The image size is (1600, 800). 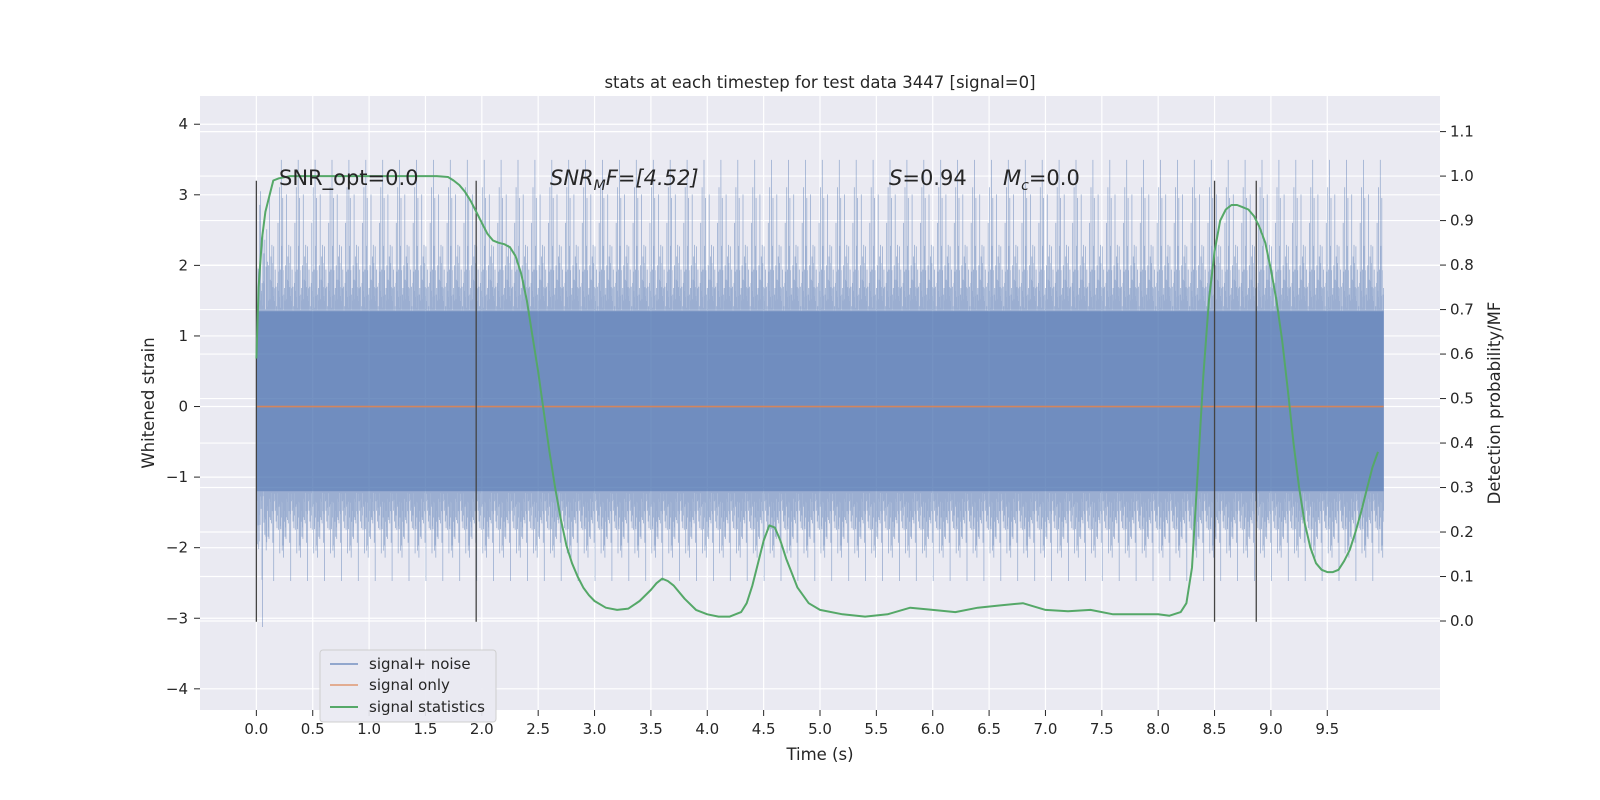 I want to click on x-tick-label: 0.5, so click(x=313, y=729).